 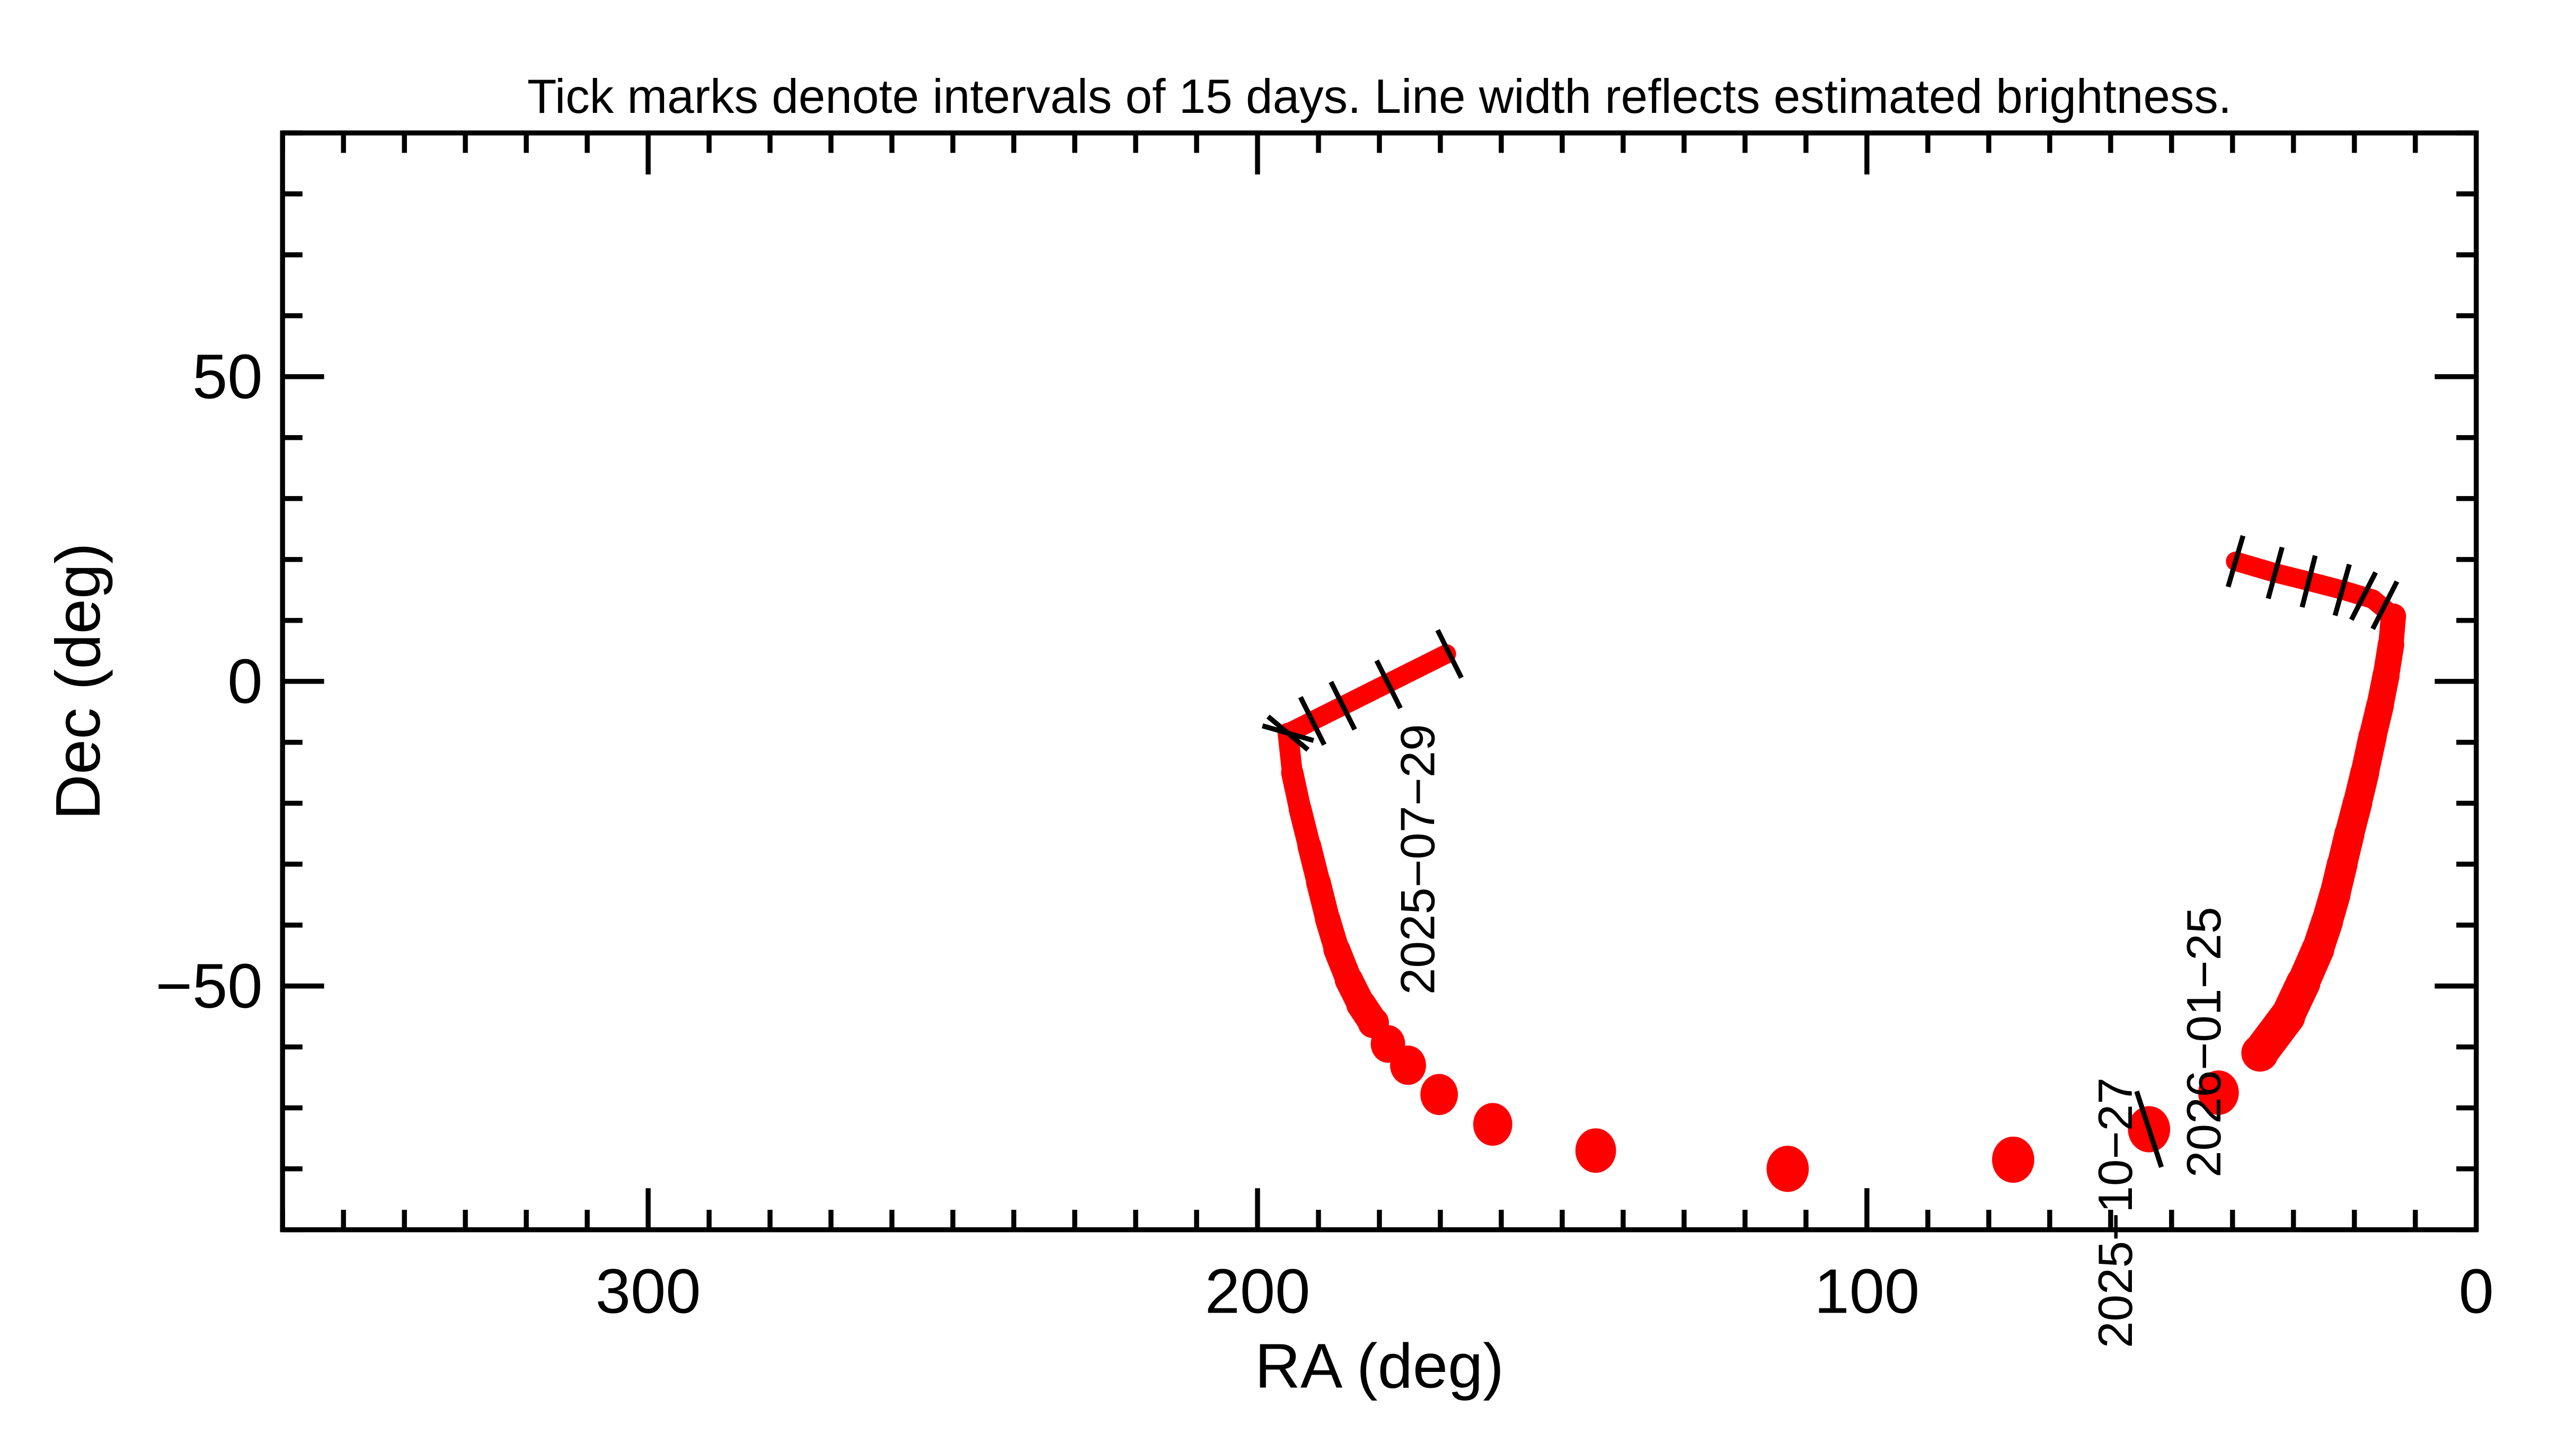 I want to click on x-tick-label: 100, so click(x=1866, y=1291).